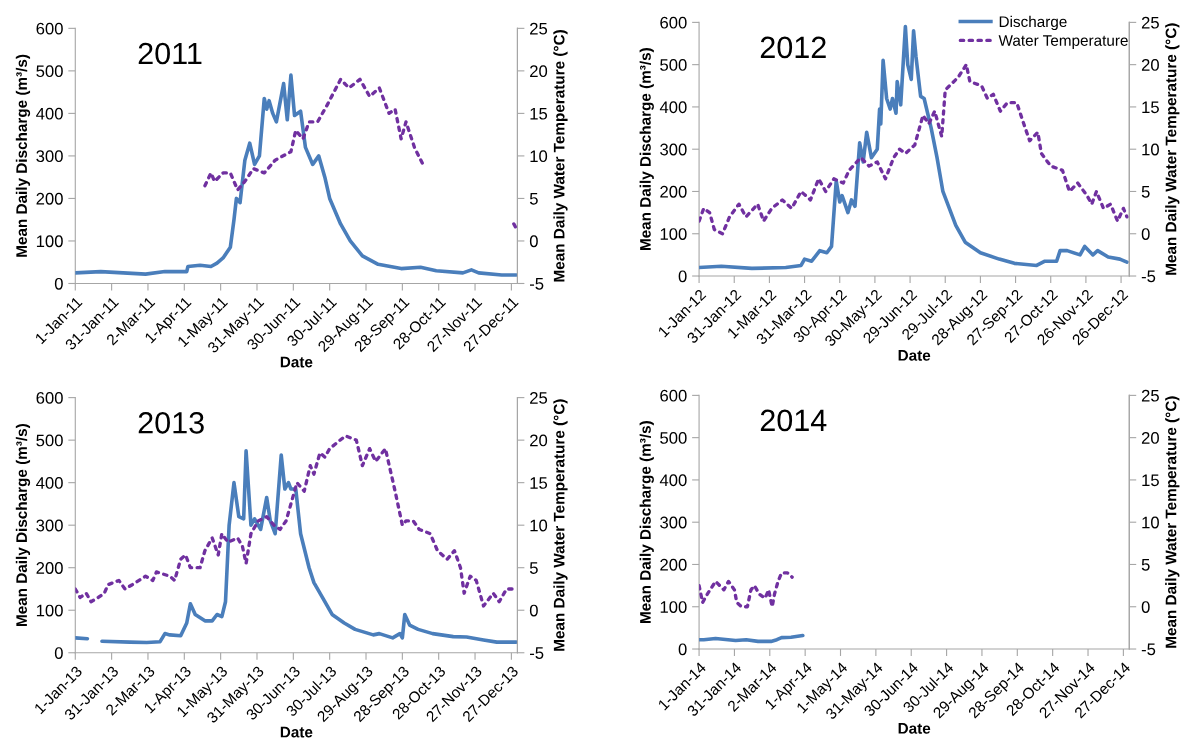 The height and width of the screenshot is (746, 1195). I want to click on chart-title: 2012, so click(793, 47).